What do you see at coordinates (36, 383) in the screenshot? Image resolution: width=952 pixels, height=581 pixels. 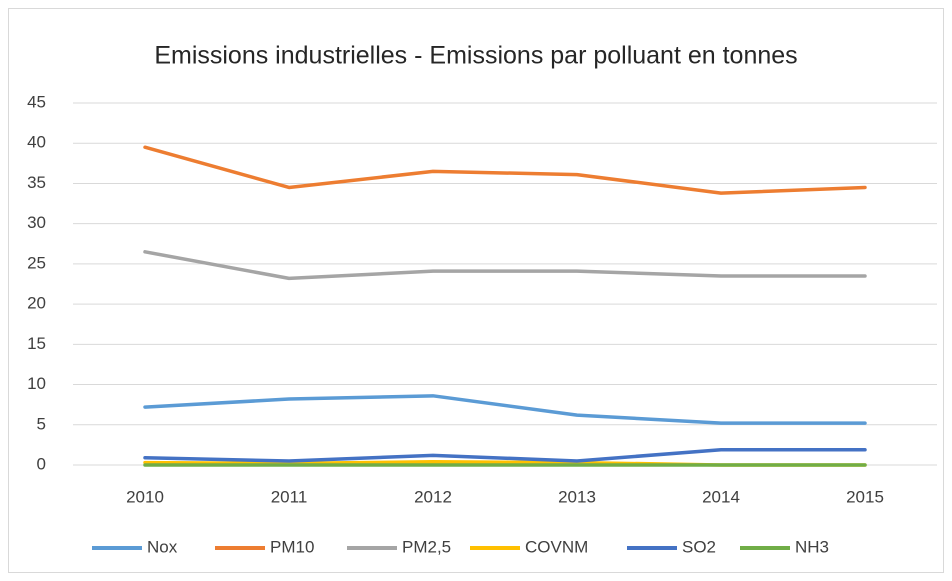 I see `y-tick-label: 10` at bounding box center [36, 383].